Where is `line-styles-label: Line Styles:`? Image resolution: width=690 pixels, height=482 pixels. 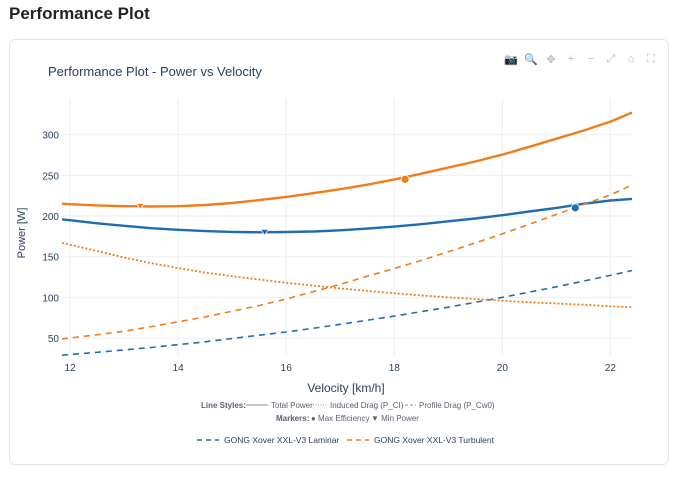
line-styles-label: Line Styles: is located at coordinates (223, 405).